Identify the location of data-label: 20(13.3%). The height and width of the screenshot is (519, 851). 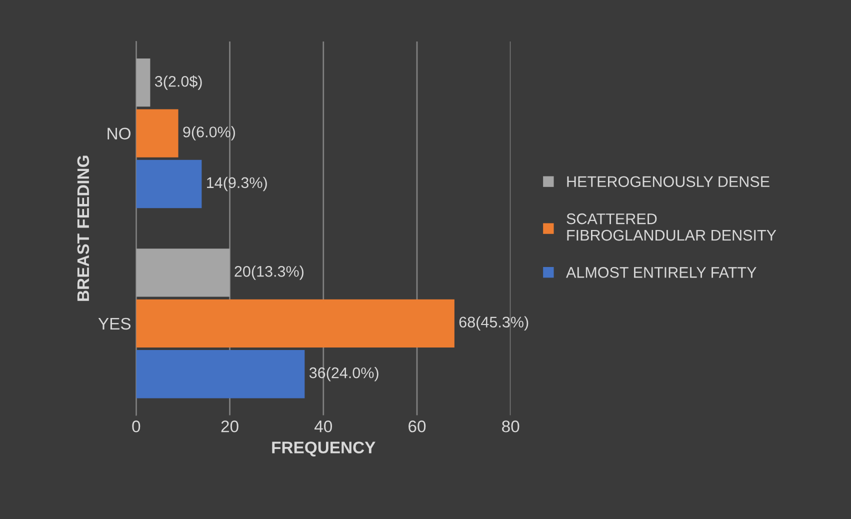
(269, 273).